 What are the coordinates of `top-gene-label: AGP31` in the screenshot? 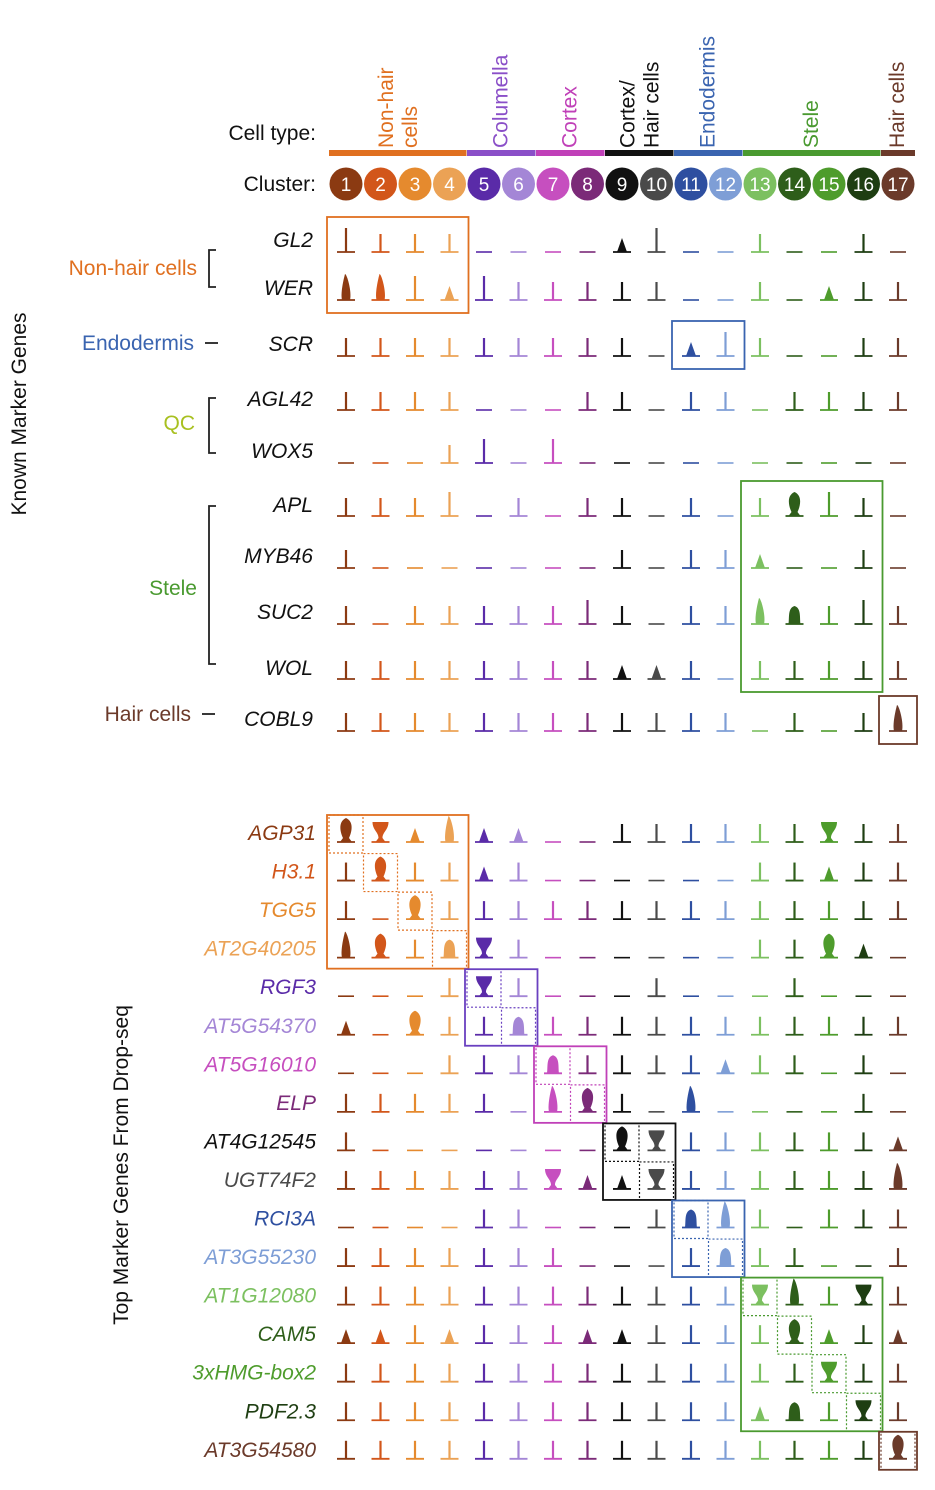 It's located at (281, 833).